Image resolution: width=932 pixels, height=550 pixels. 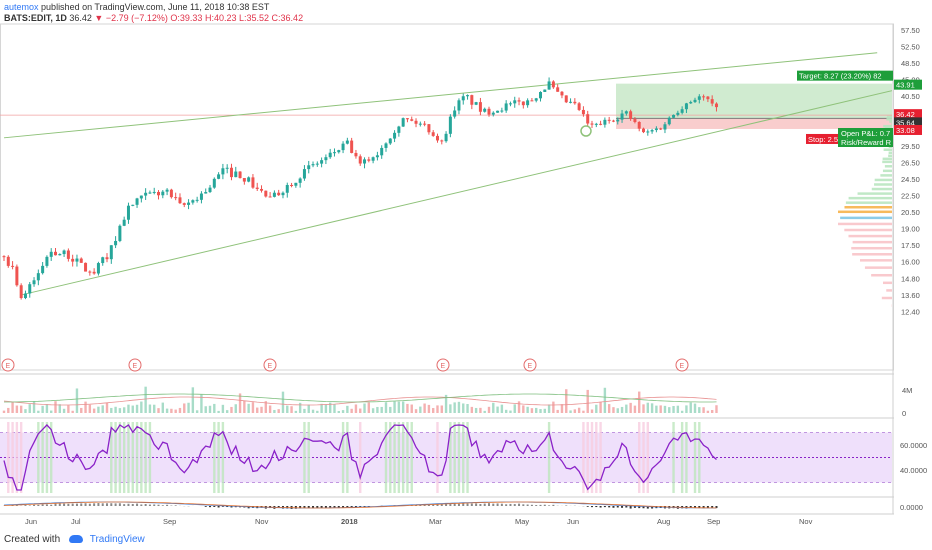 I want to click on stop-price-badge: 33.08, so click(x=905, y=130).